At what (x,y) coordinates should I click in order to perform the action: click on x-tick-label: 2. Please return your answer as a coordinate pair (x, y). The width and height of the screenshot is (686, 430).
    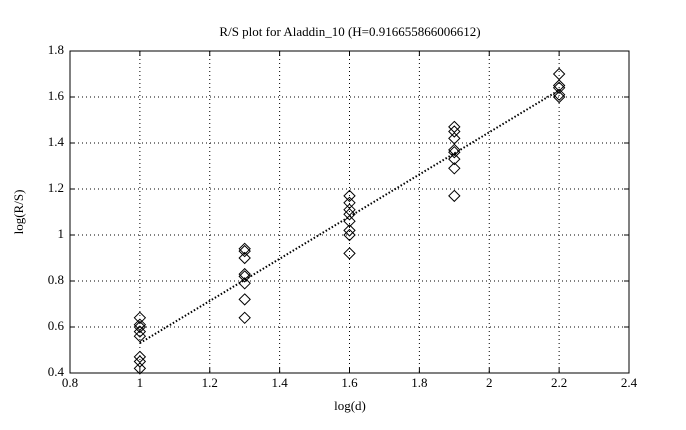
    Looking at the image, I should click on (489, 382).